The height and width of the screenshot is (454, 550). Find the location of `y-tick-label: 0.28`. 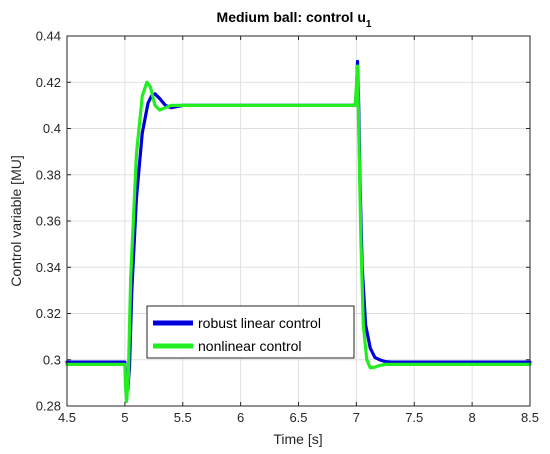

y-tick-label: 0.28 is located at coordinates (48, 406).